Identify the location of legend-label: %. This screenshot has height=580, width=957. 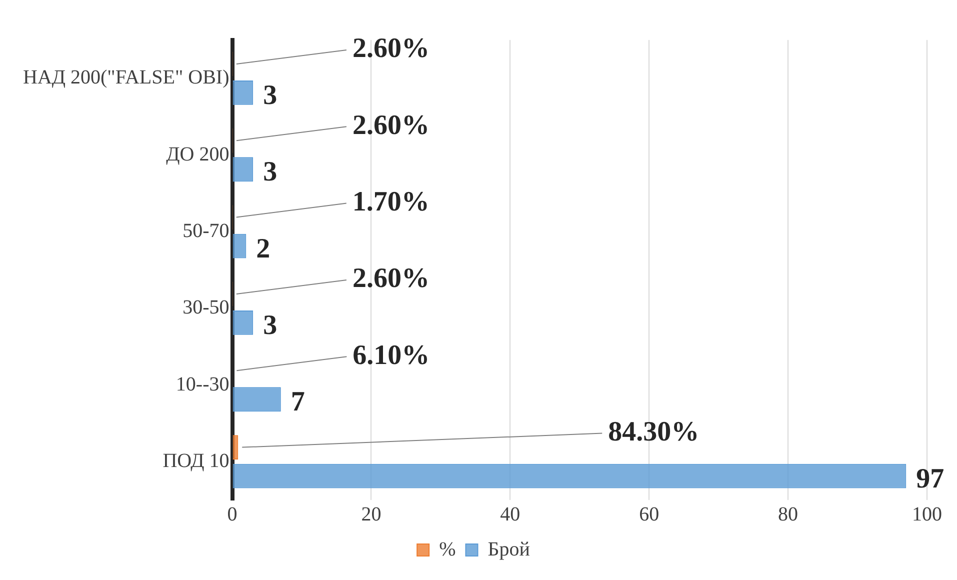
(447, 549).